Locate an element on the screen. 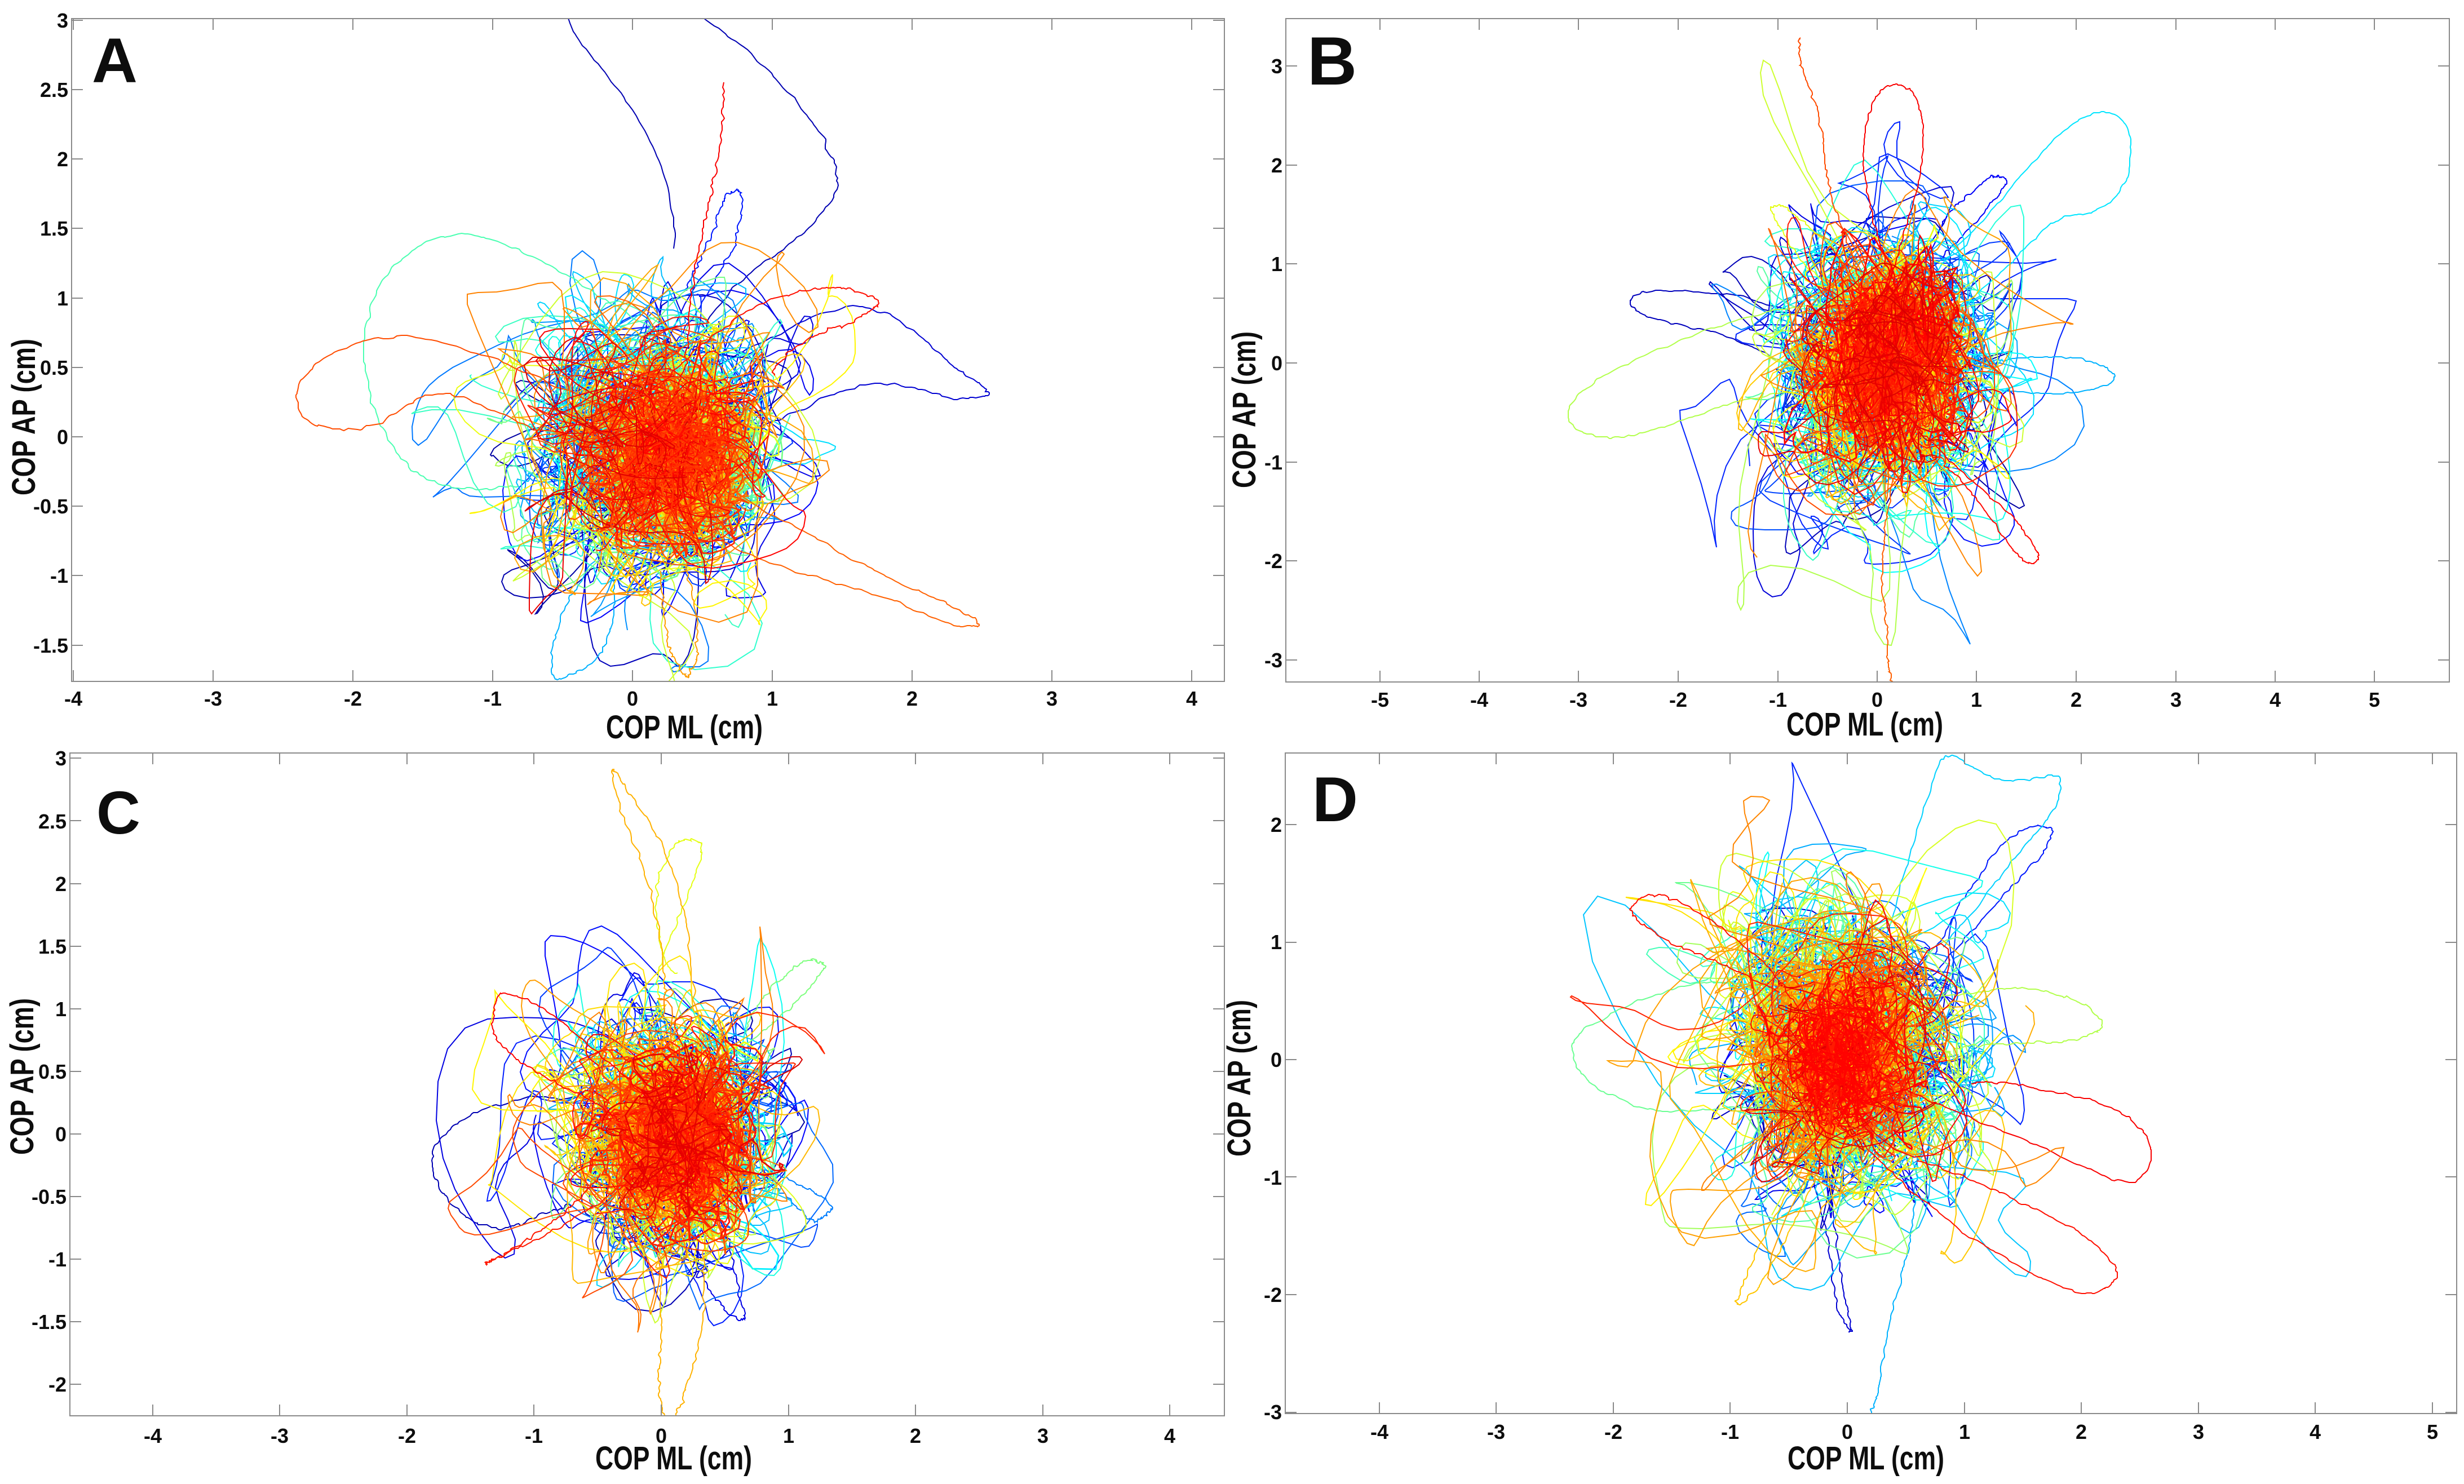 This screenshot has height=1484, width=2464. svg-text: B is located at coordinates (1332, 61).